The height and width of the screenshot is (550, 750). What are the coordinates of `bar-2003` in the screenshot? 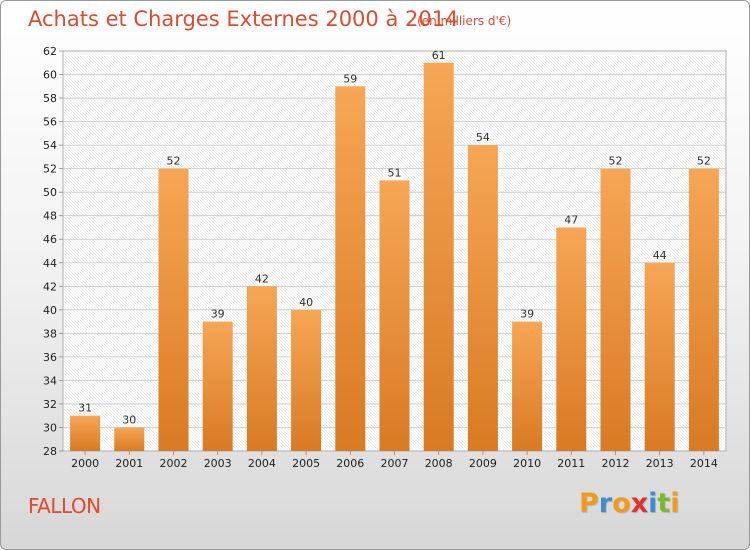 It's located at (217, 386).